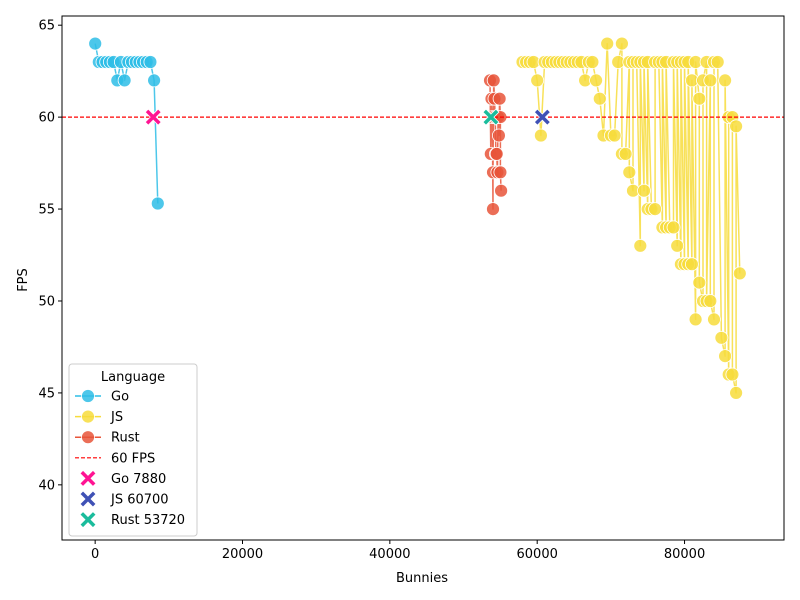 The image size is (800, 600). What do you see at coordinates (46, 301) in the screenshot?
I see `y-tick-label: 50` at bounding box center [46, 301].